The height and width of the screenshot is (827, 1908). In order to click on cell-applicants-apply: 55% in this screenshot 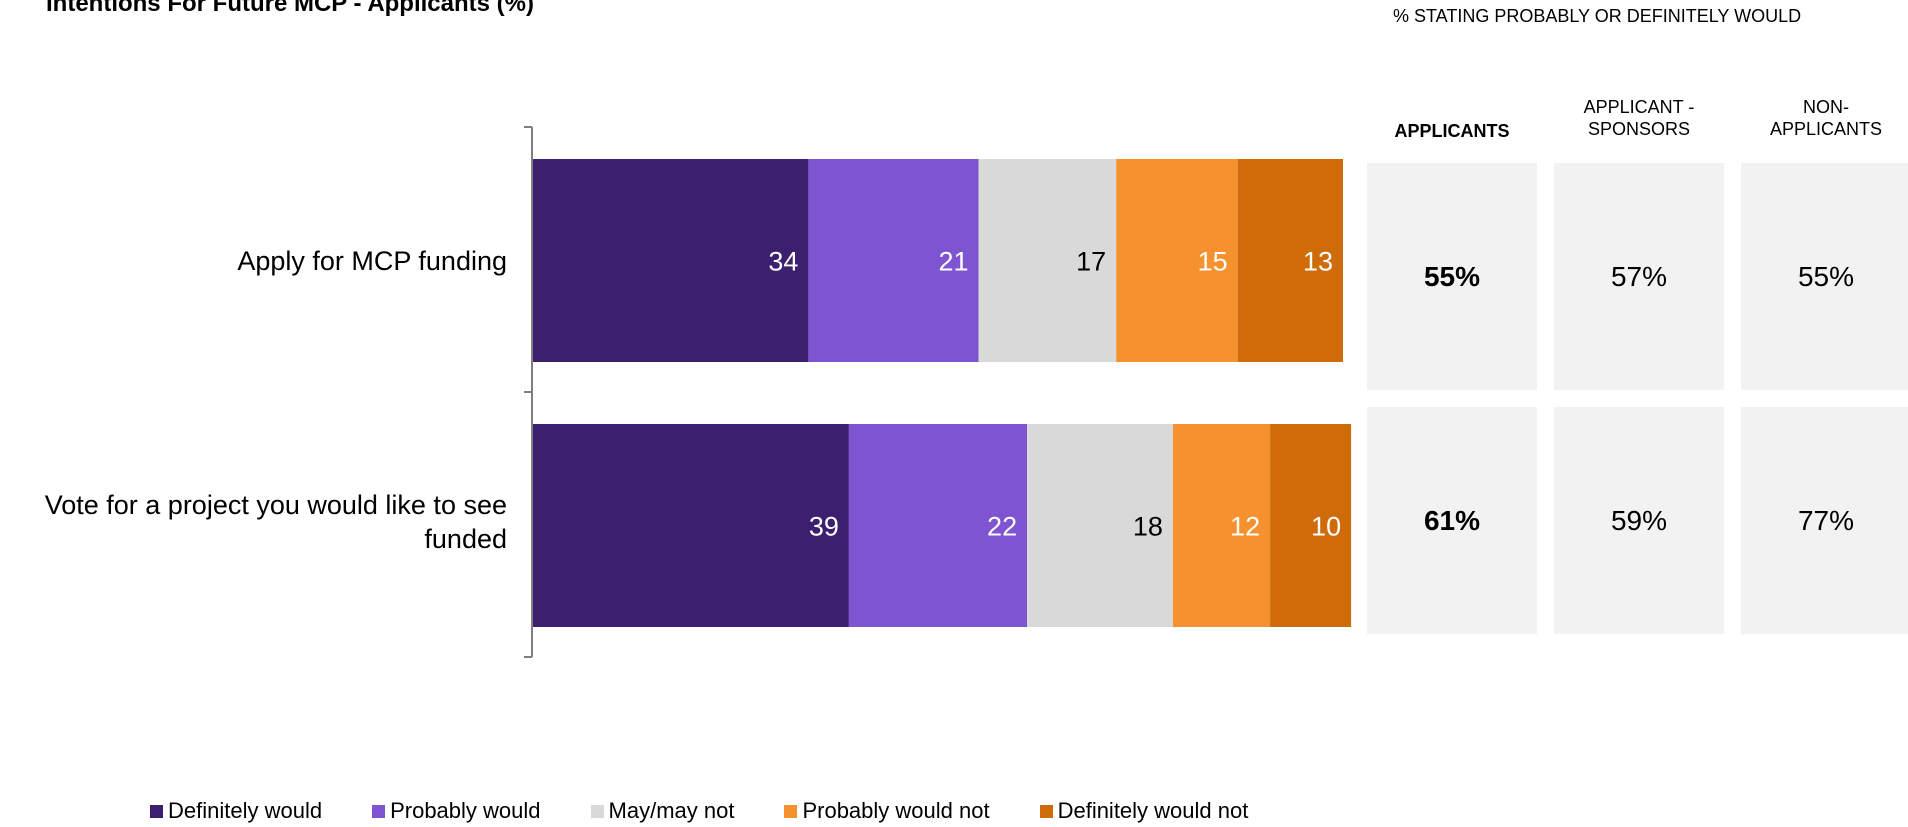, I will do `click(1452, 276)`.